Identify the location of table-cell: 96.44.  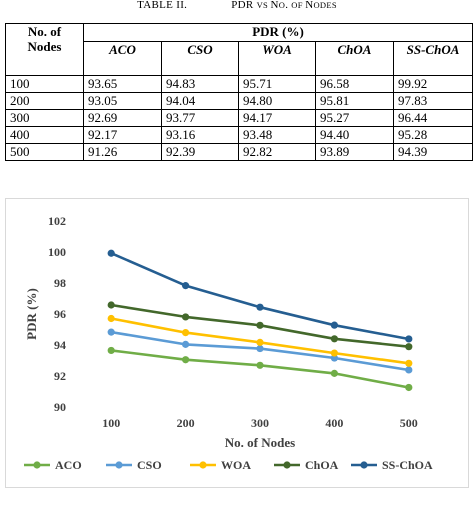
(433, 118).